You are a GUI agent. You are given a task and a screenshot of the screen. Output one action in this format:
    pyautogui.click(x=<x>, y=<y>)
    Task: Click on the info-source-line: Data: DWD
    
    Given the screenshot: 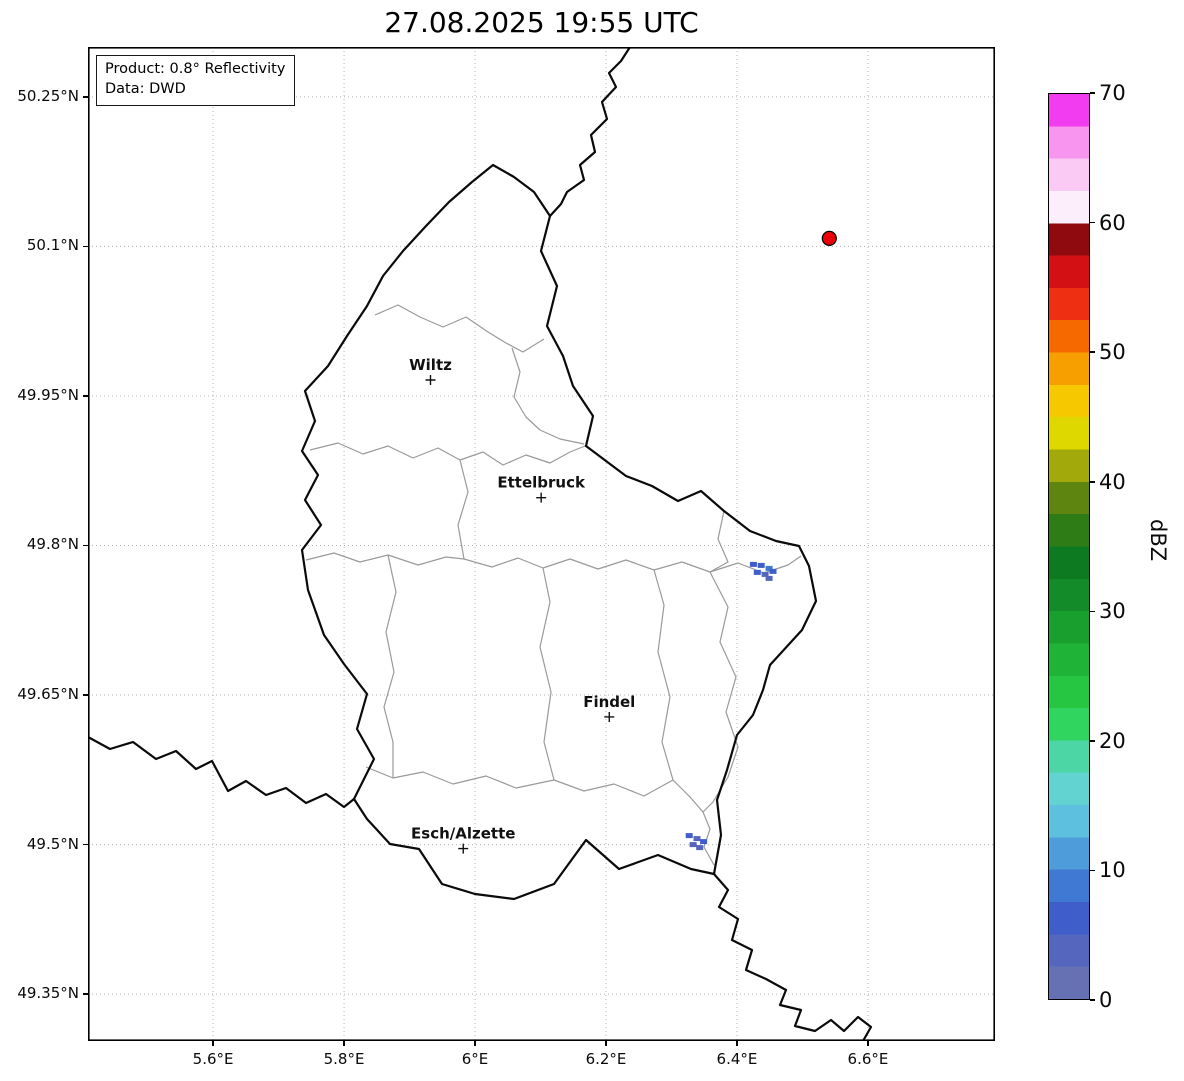 What is the action you would take?
    pyautogui.click(x=145, y=89)
    